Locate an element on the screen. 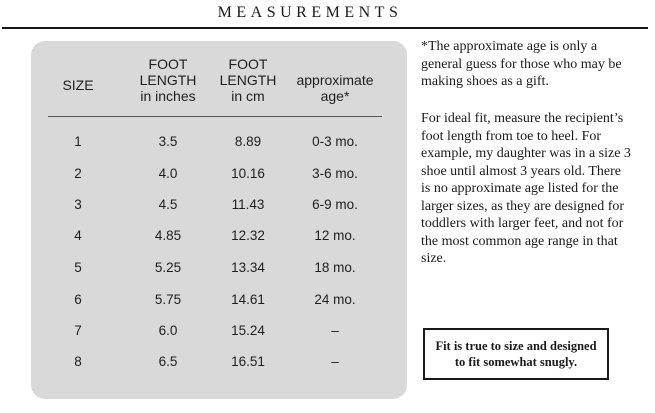 The width and height of the screenshot is (655, 413). cell-size: 5 is located at coordinates (78, 267).